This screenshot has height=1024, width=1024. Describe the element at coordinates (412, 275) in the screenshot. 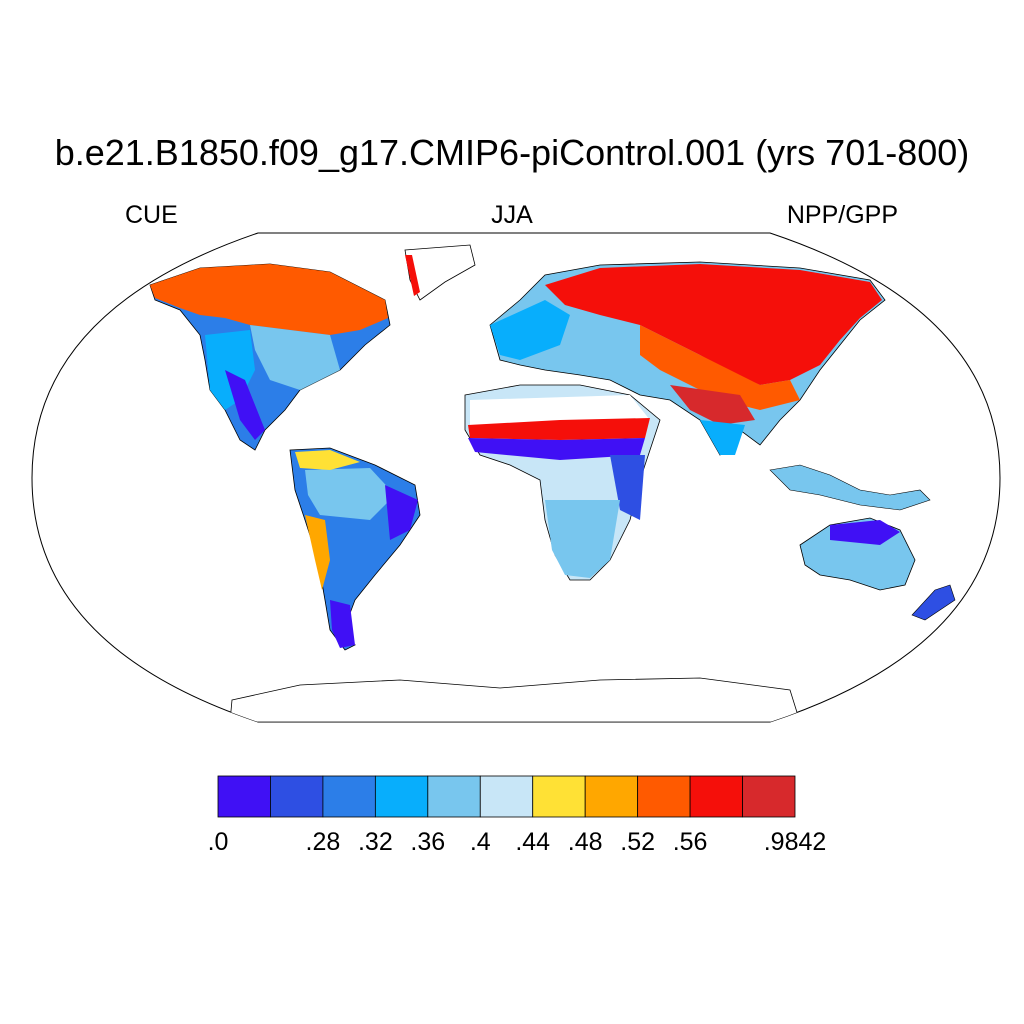

I see `region-greenland-coast` at that location.